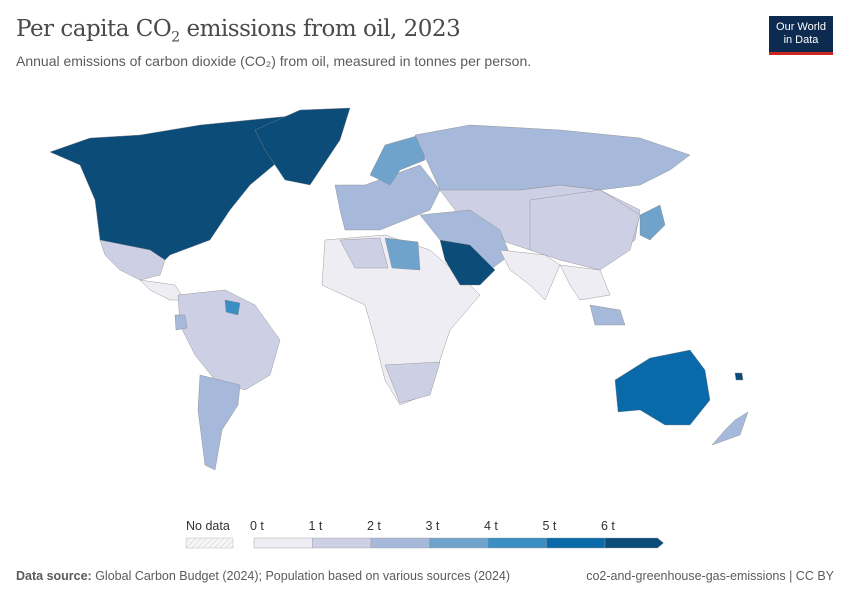  Describe the element at coordinates (549, 526) in the screenshot. I see `legend-tick: 5 t` at that location.